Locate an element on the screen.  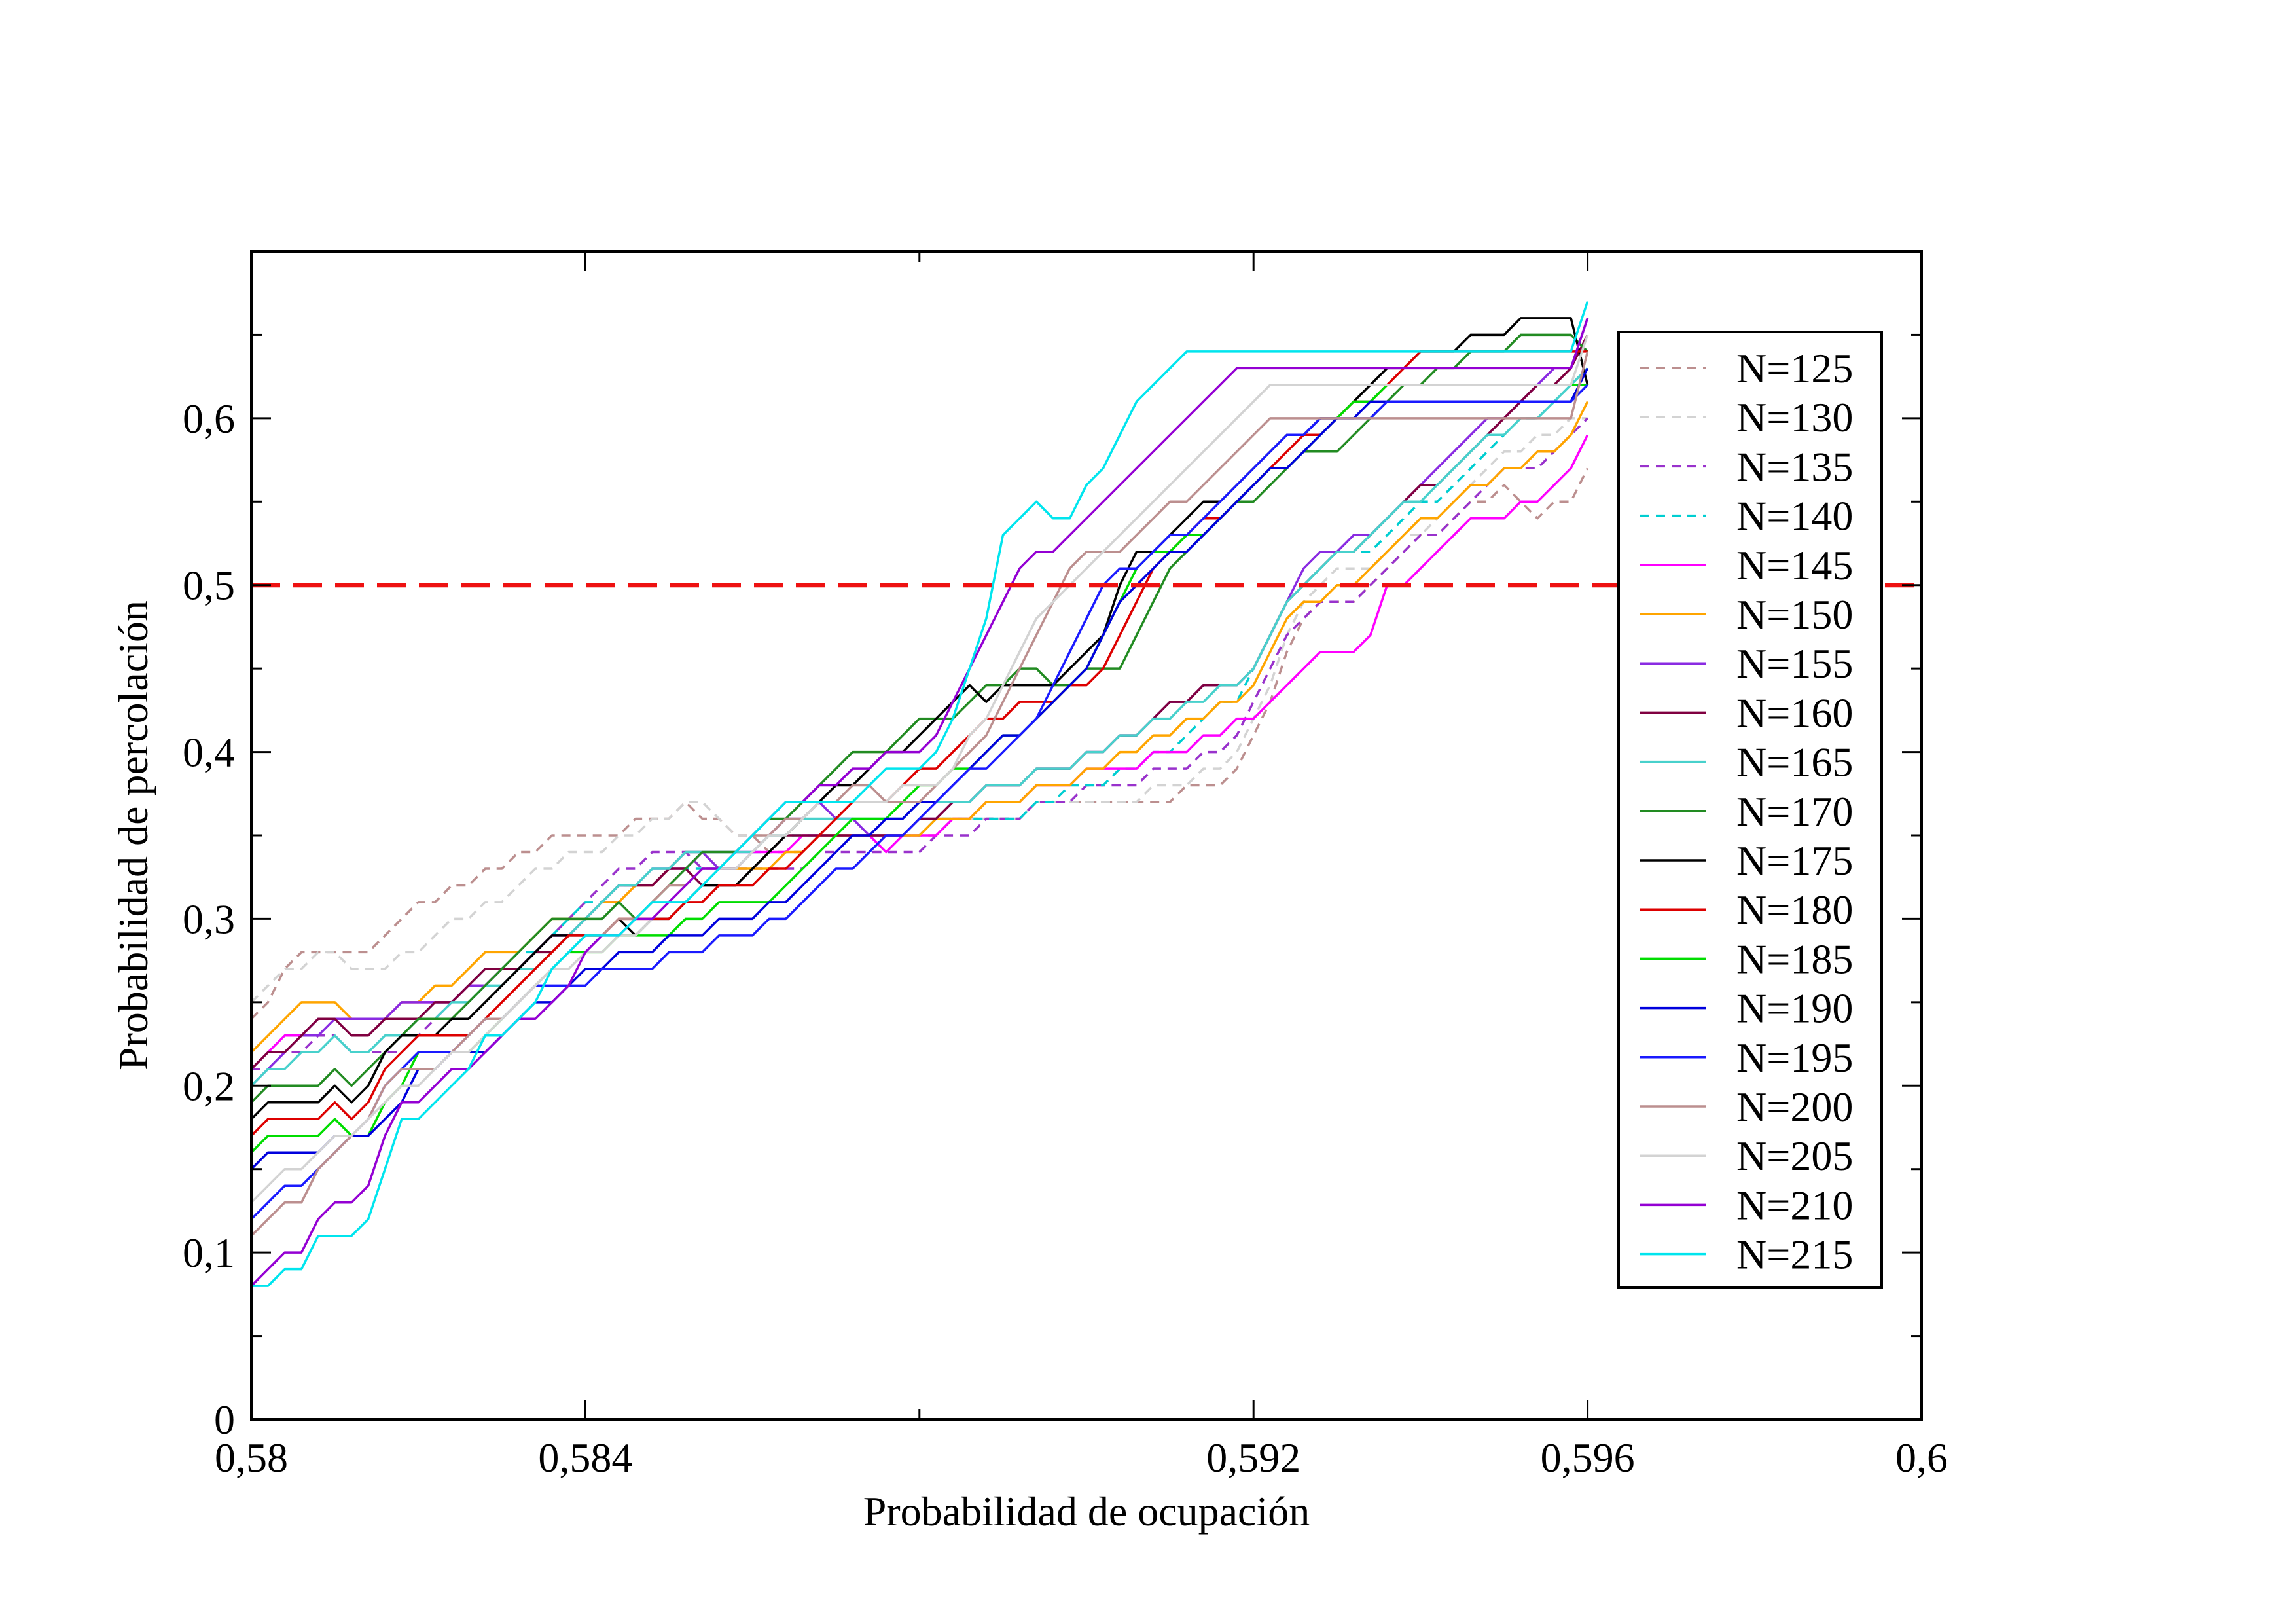
y-tick-label: 0,5 is located at coordinates (209, 585).